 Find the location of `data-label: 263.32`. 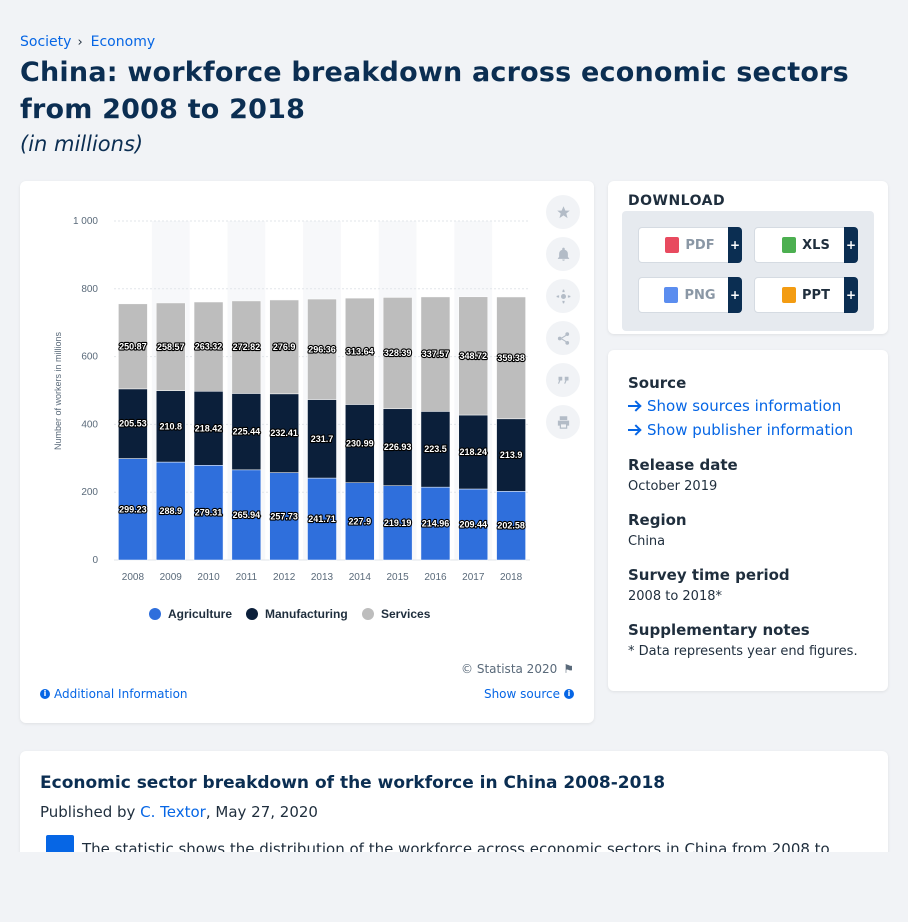

data-label: 263.32 is located at coordinates (209, 347).